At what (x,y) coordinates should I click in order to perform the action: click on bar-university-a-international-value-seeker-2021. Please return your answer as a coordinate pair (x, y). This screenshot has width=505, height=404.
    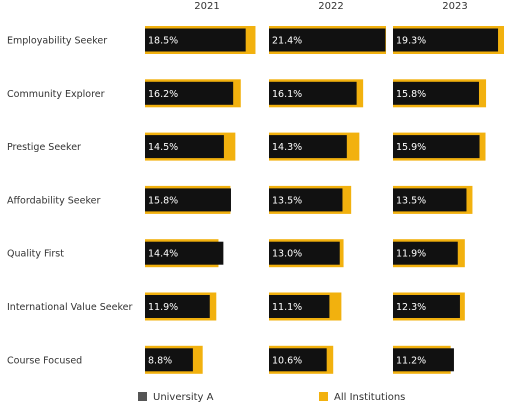
    Looking at the image, I should click on (177, 306).